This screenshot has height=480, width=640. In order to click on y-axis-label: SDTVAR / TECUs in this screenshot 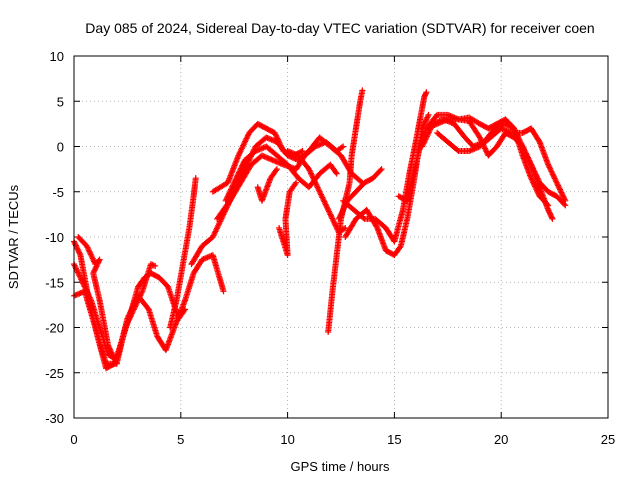, I will do `click(13, 236)`.